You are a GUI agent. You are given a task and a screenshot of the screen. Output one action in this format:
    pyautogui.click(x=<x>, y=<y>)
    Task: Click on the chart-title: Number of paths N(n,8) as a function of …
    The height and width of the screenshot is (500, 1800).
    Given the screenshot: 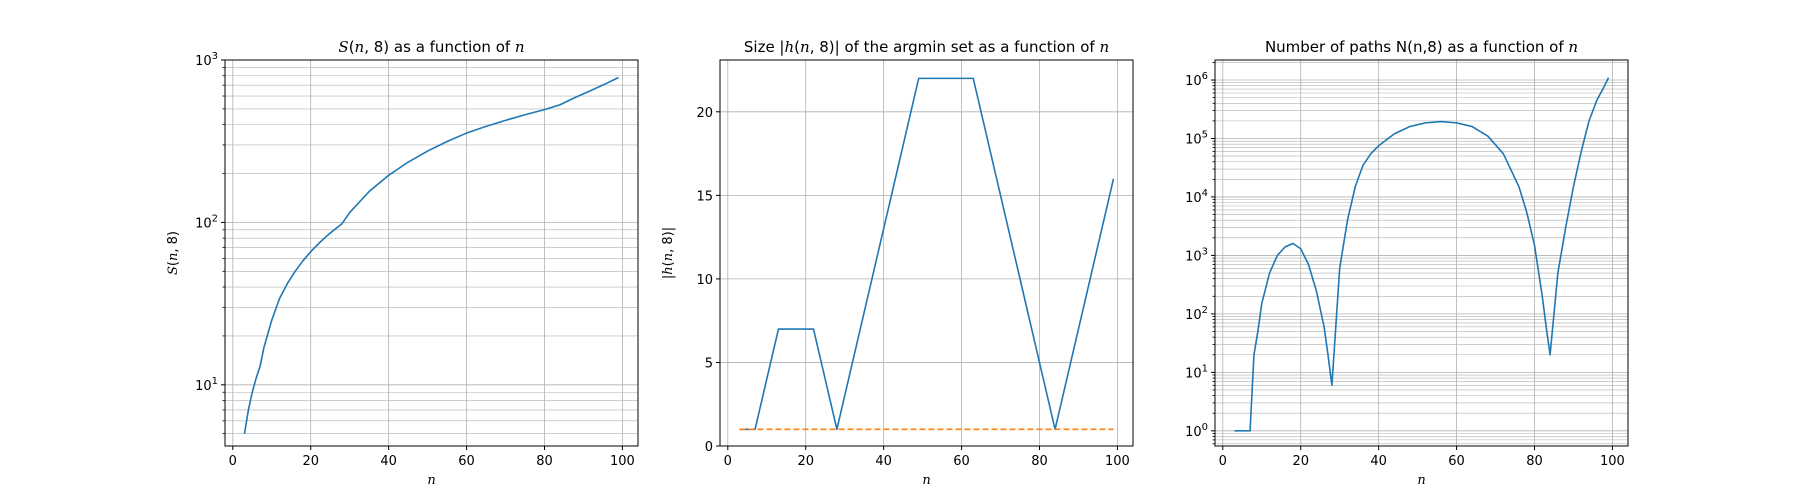 What is the action you would take?
    pyautogui.click(x=1421, y=47)
    